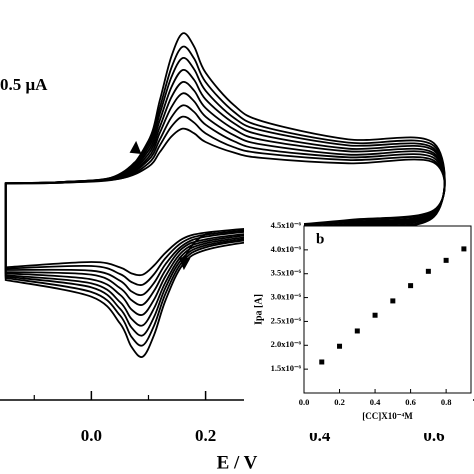  What do you see at coordinates (410, 402) in the screenshot?
I see `x-tick-label: 0.6` at bounding box center [410, 402].